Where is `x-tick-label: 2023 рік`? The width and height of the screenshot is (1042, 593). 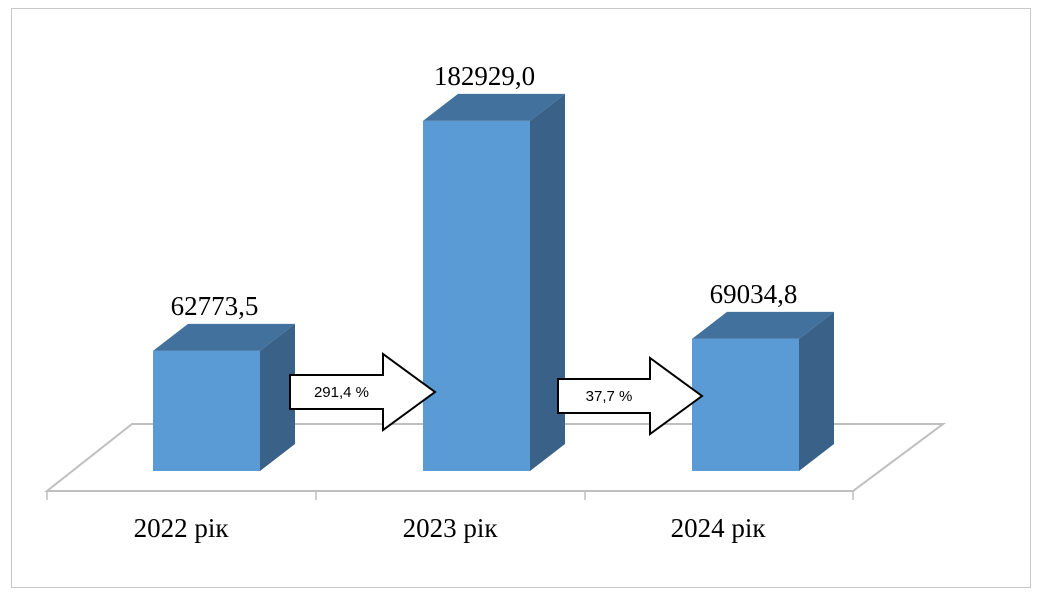 x-tick-label: 2023 рік is located at coordinates (451, 528).